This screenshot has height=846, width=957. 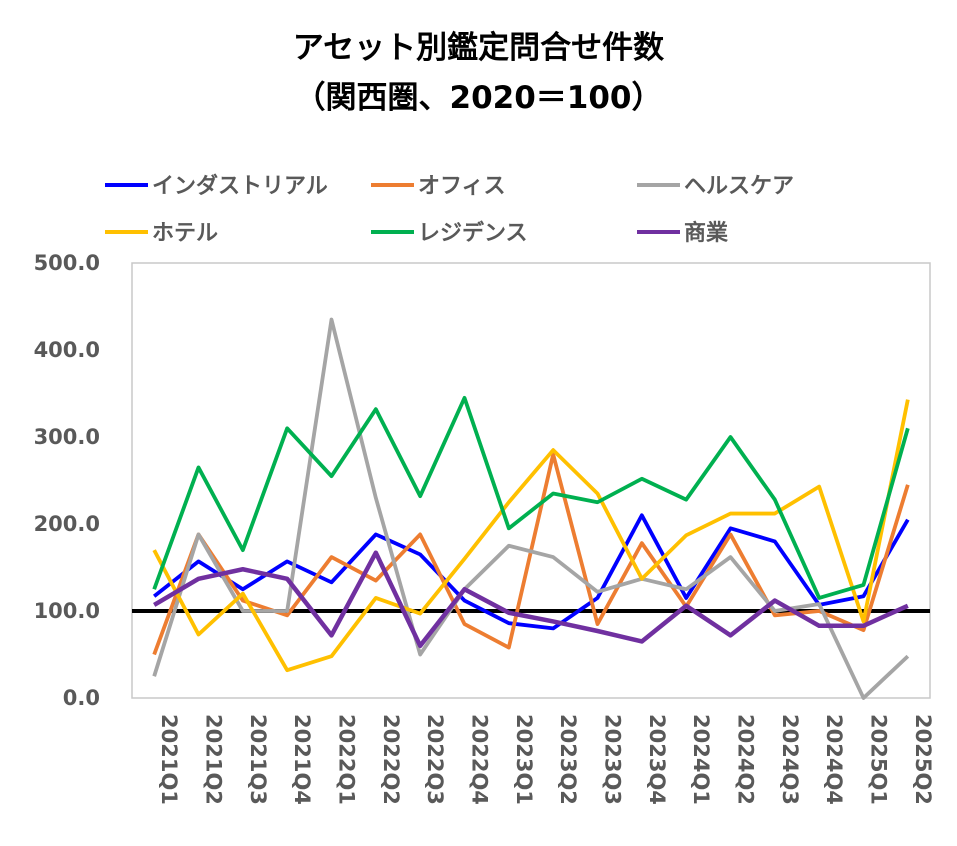 What do you see at coordinates (169, 759) in the screenshot?
I see `x-tick-label: 2021Q1` at bounding box center [169, 759].